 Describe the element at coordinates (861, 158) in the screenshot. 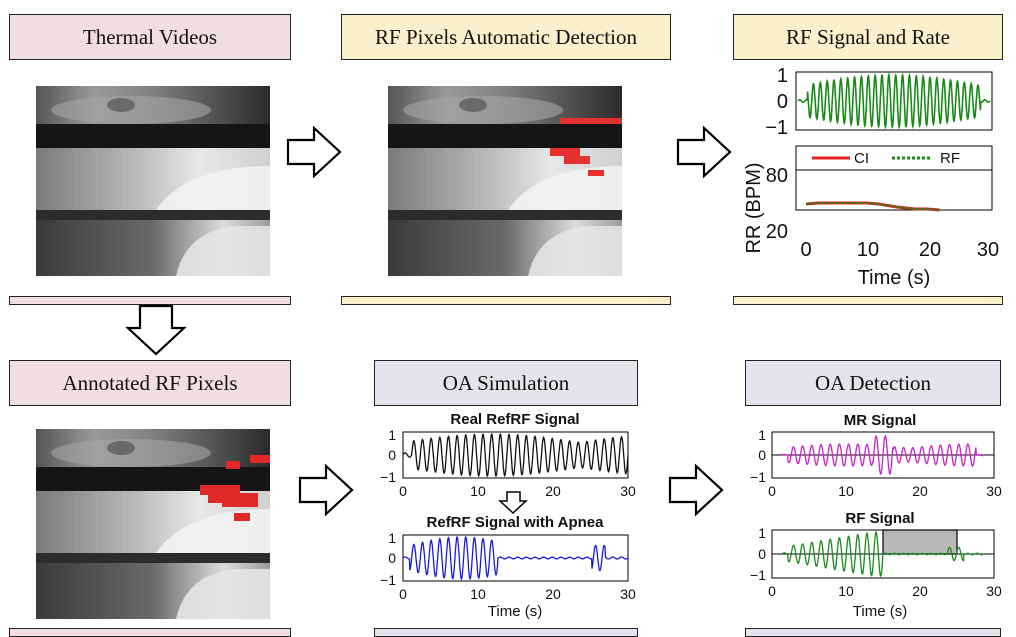

I see `legend-ci: CI` at that location.